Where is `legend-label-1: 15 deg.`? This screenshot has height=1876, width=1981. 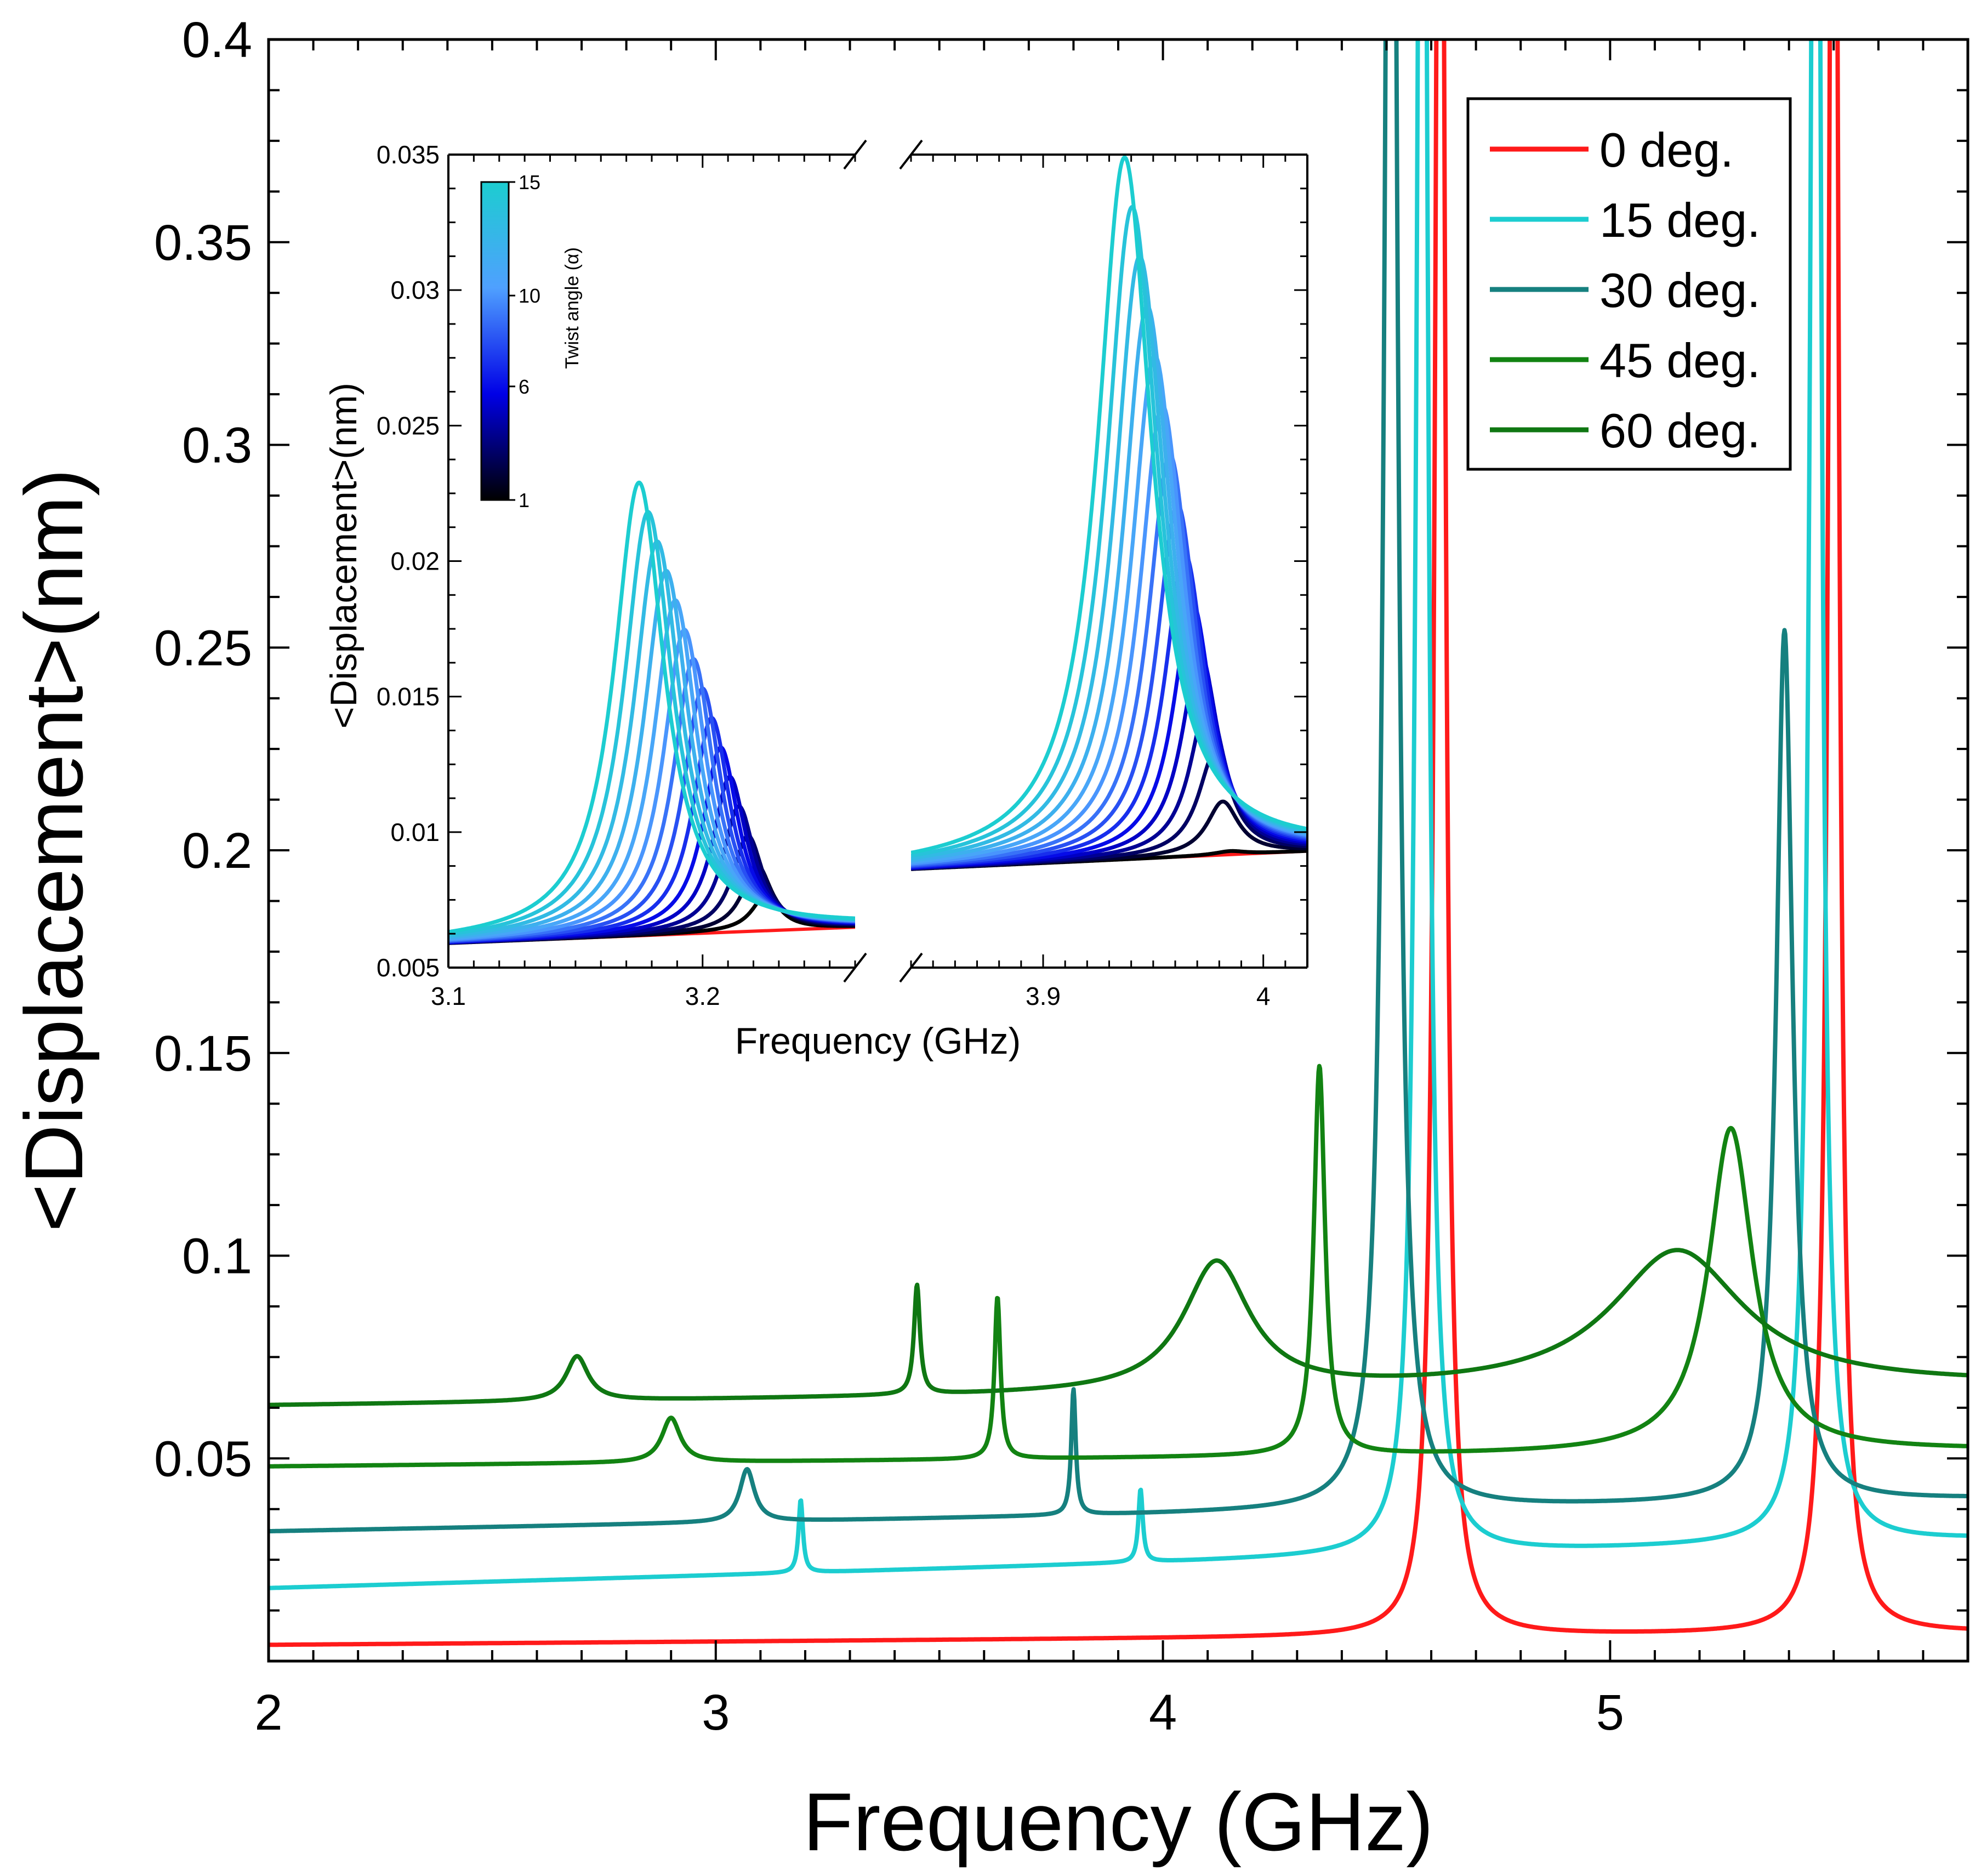
legend-label-1: 15 deg. is located at coordinates (1680, 220).